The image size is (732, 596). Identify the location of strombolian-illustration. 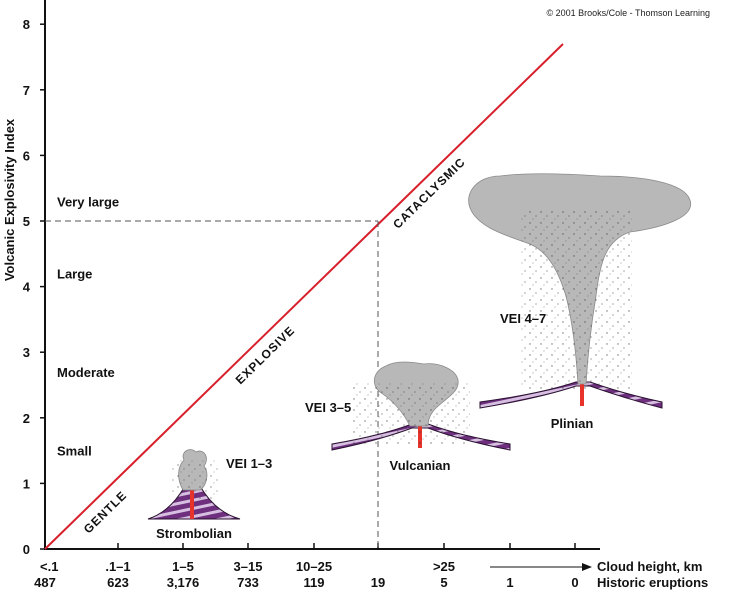
(194, 484).